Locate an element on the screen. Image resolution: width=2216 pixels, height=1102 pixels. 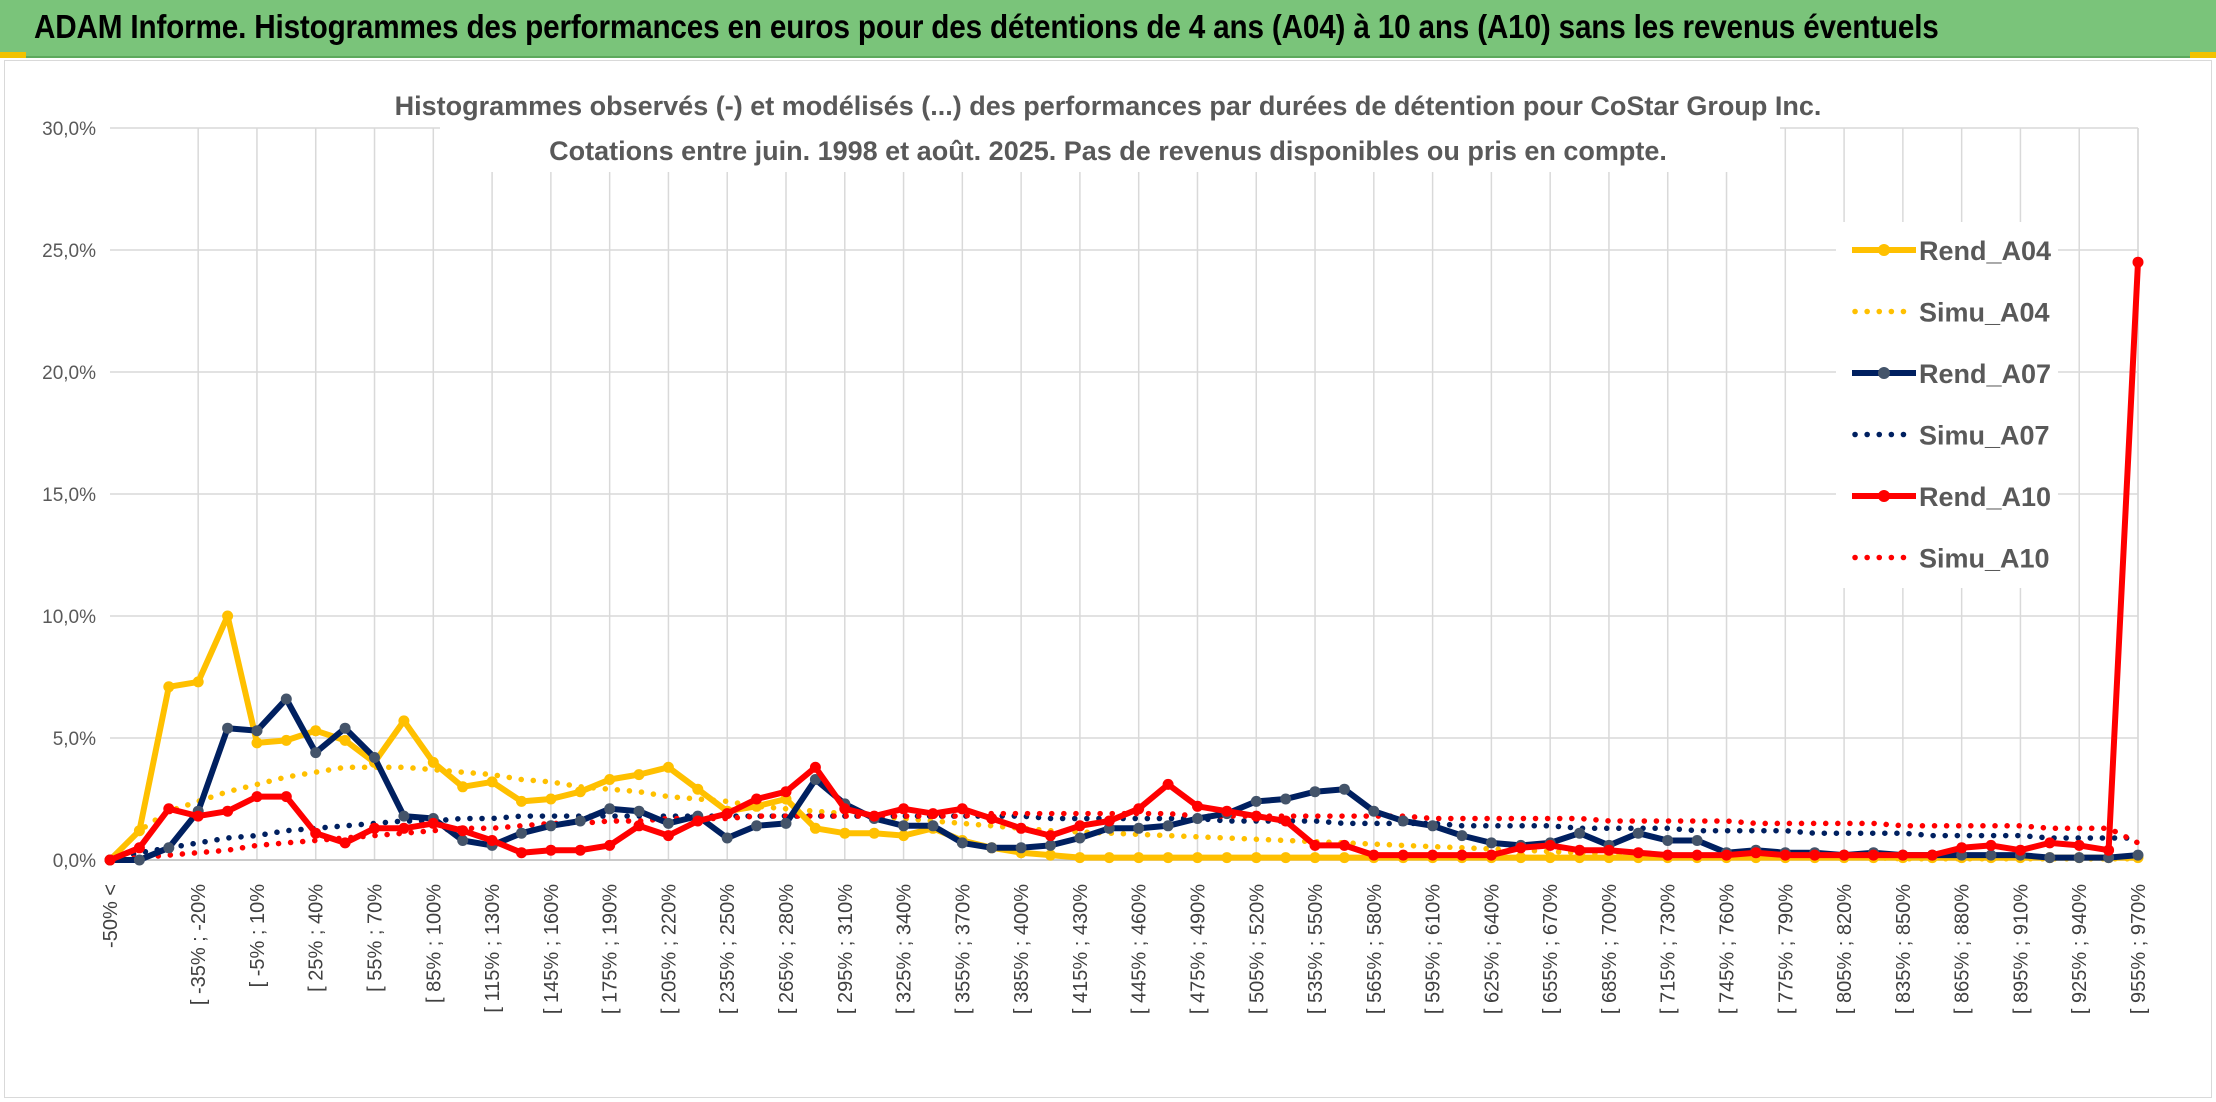
y-tick-label: 20,0% is located at coordinates (69, 373).